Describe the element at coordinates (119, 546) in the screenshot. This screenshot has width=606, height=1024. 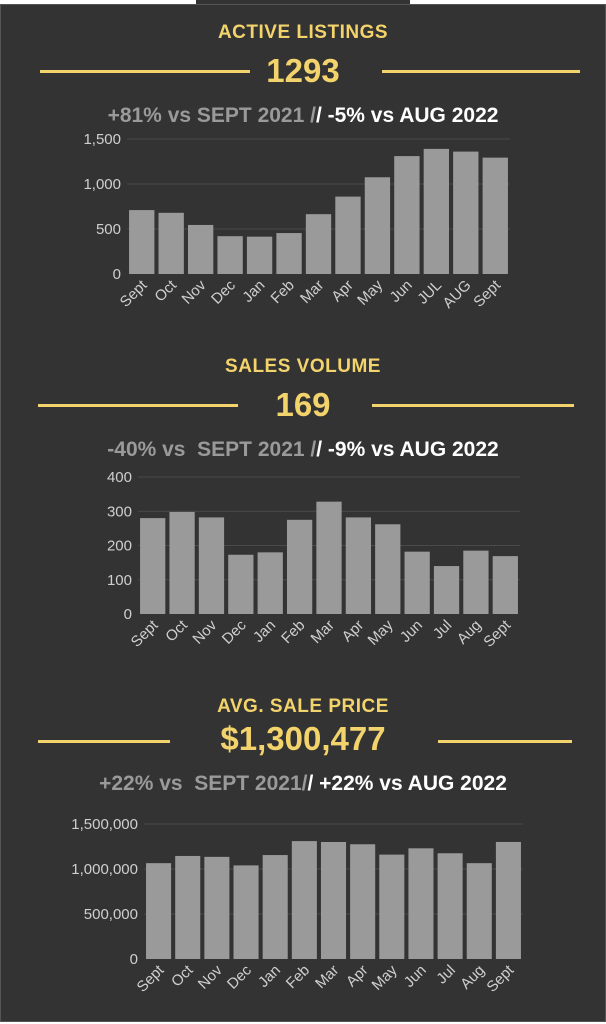
I see `y-tick-label: 200` at that location.